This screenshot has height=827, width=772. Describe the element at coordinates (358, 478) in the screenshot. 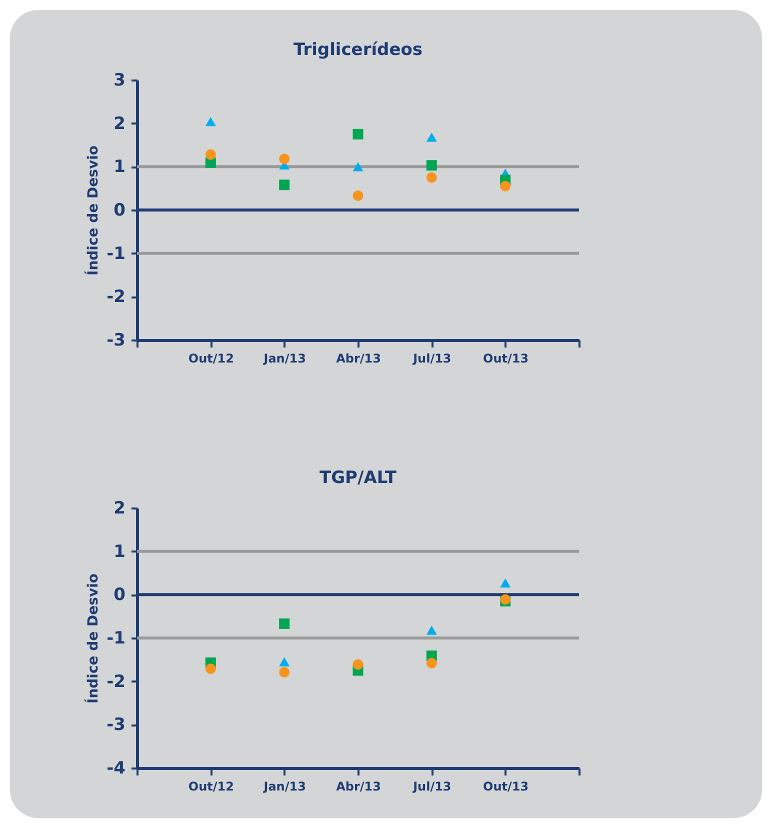

I see `chart-title: TGP/ALT` at that location.